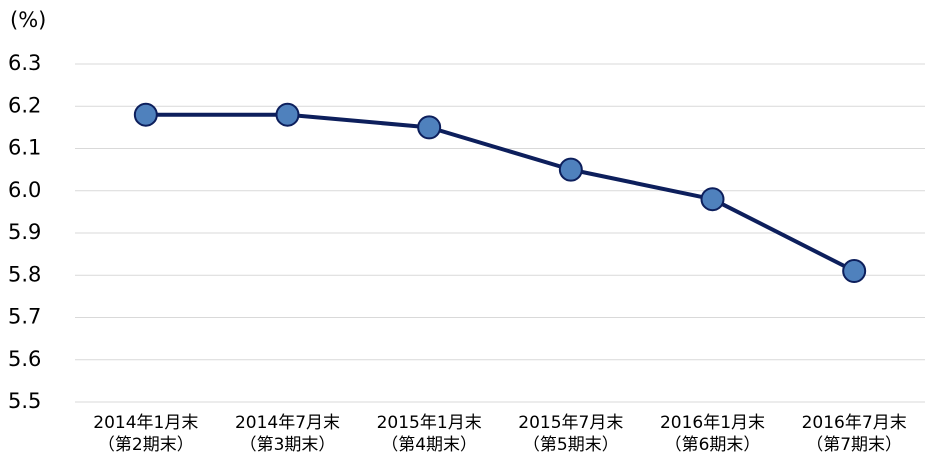 The height and width of the screenshot is (462, 926). Describe the element at coordinates (571, 434) in the screenshot. I see `x-tick-label: 2015年7月末 （第5期末）` at that location.